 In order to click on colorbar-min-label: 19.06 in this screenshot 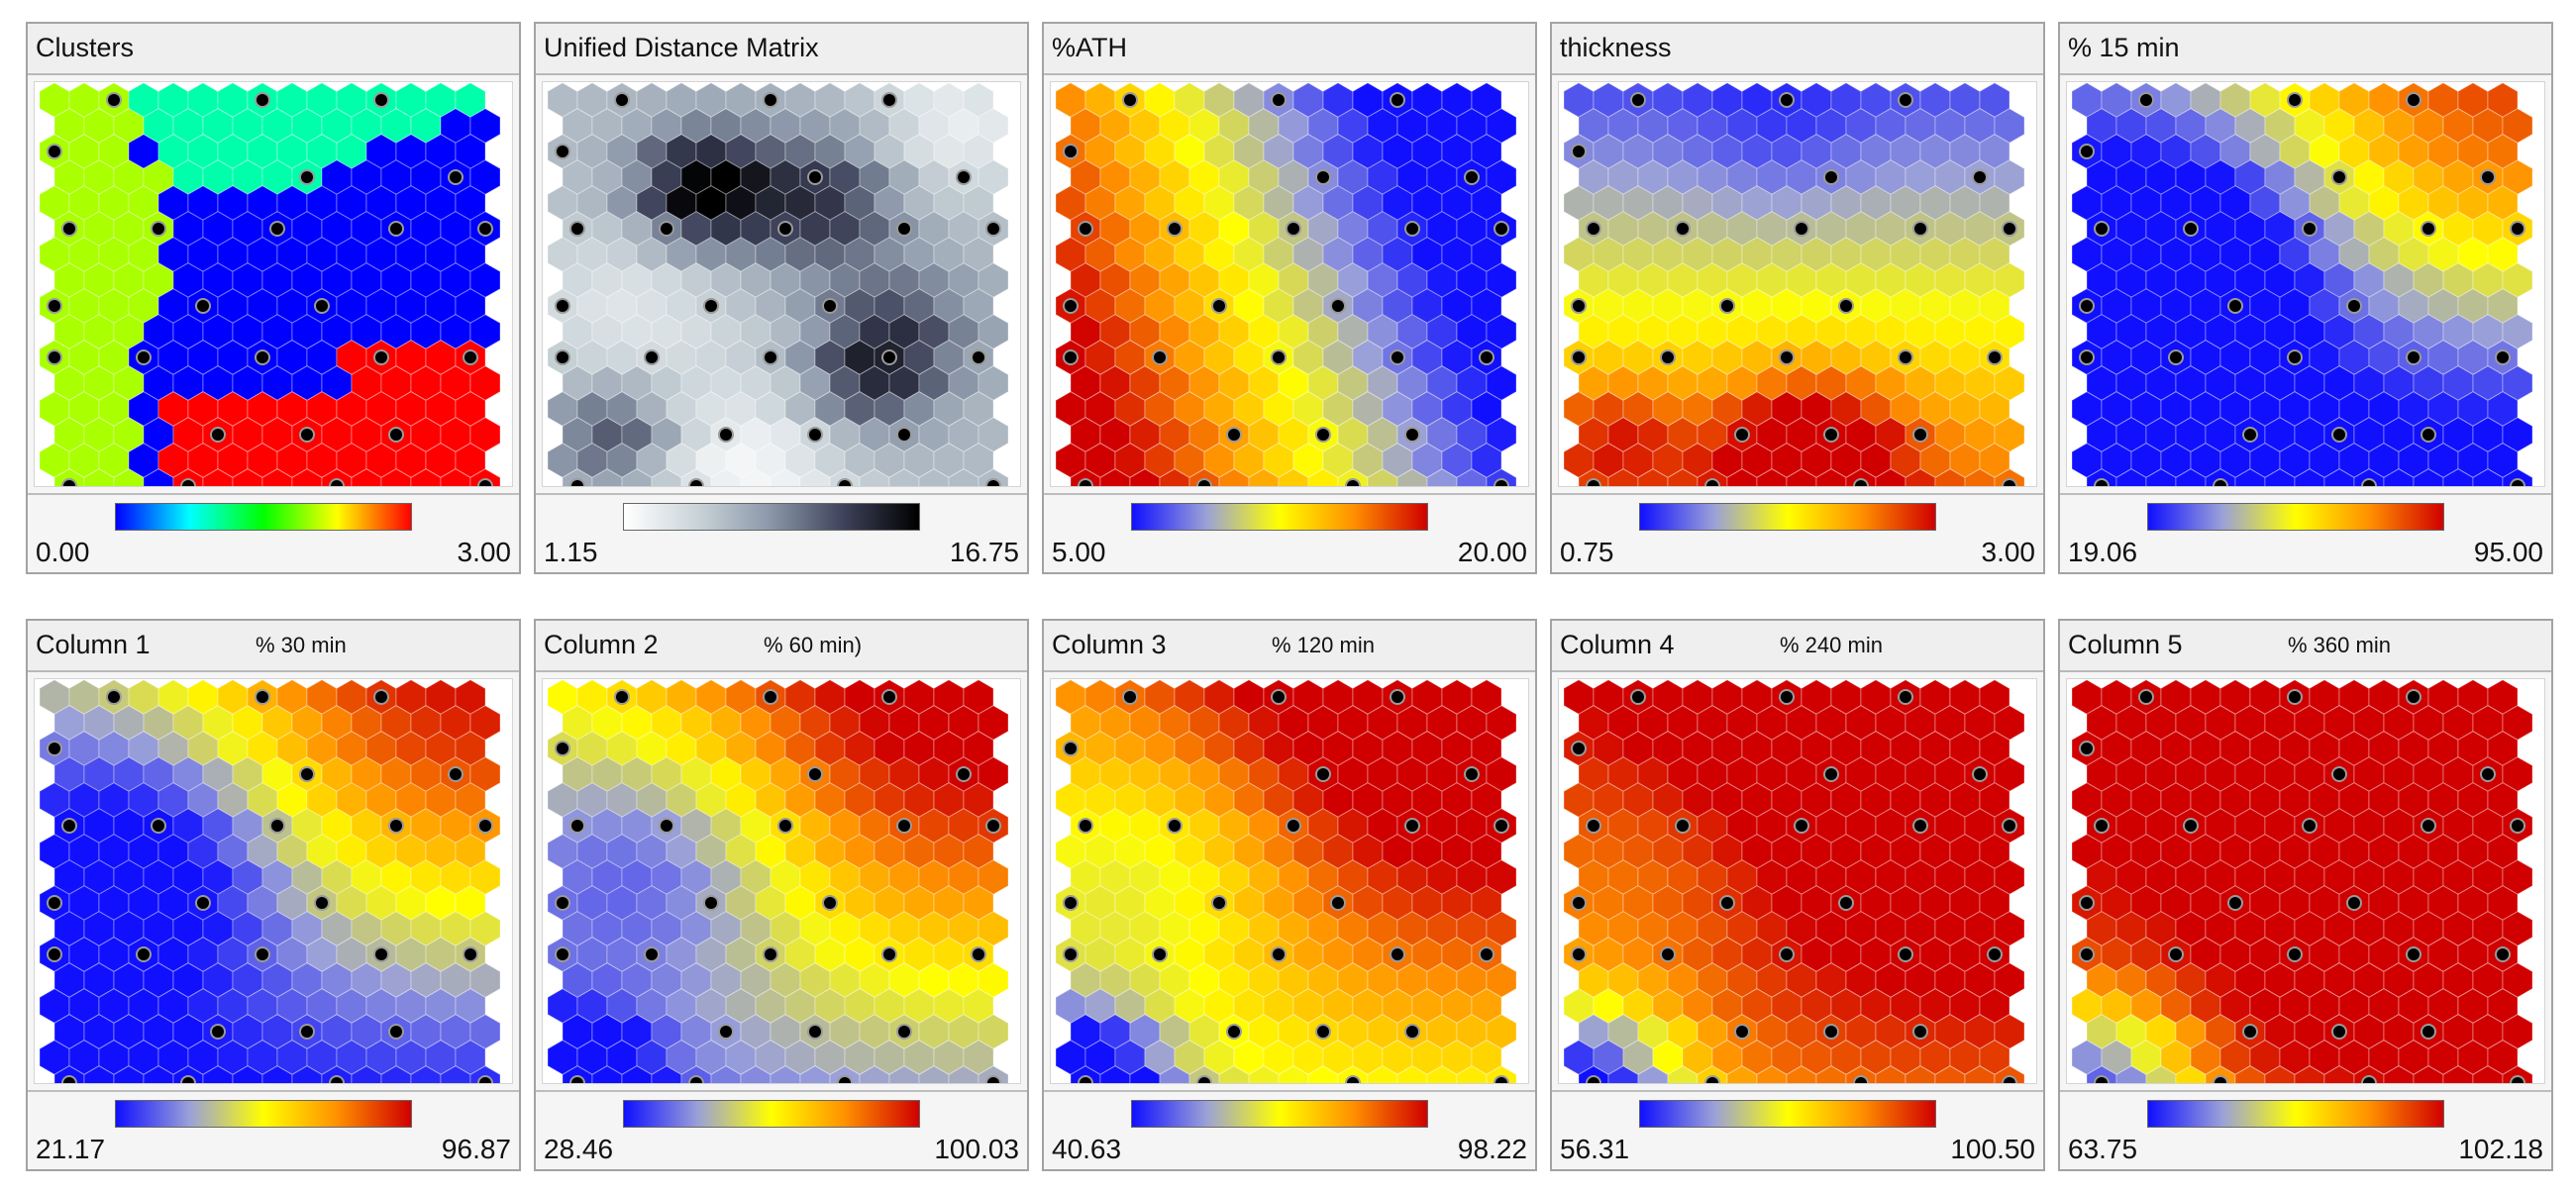, I will do `click(2103, 552)`.